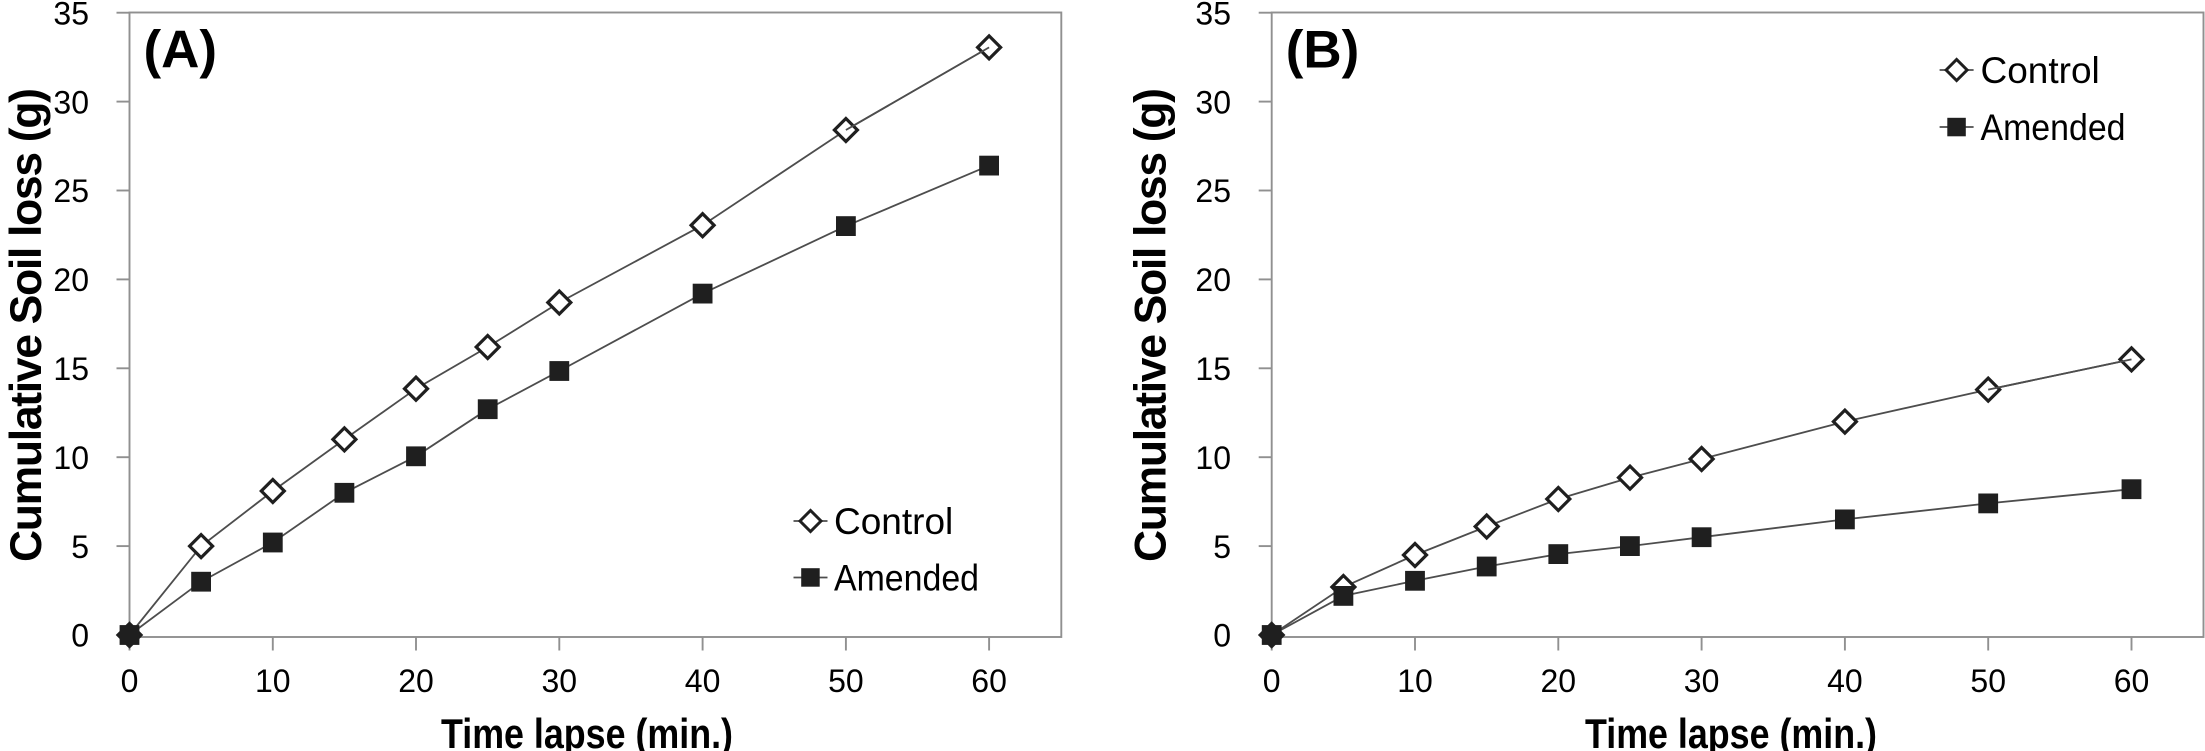 This screenshot has height=751, width=2205. I want to click on svg-text: (B), so click(1323, 50).